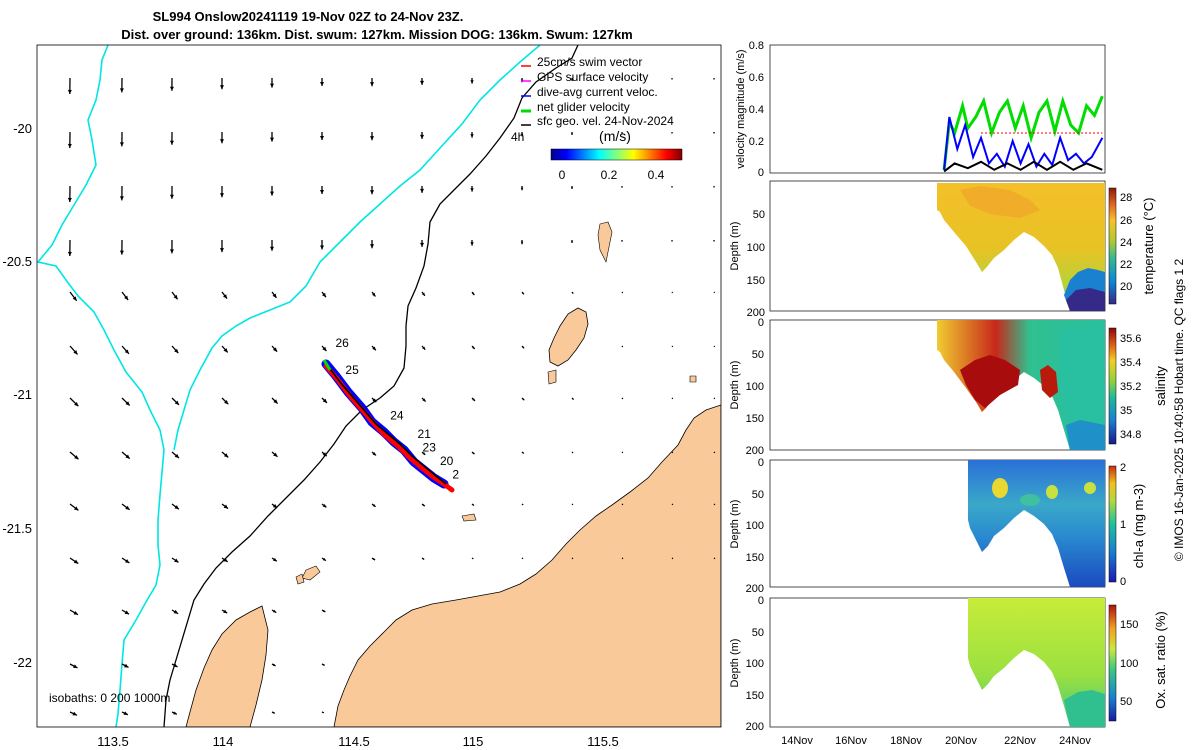 The width and height of the screenshot is (1200, 750). Describe the element at coordinates (1084, 708) in the screenshot. I see `ox-deep` at that location.